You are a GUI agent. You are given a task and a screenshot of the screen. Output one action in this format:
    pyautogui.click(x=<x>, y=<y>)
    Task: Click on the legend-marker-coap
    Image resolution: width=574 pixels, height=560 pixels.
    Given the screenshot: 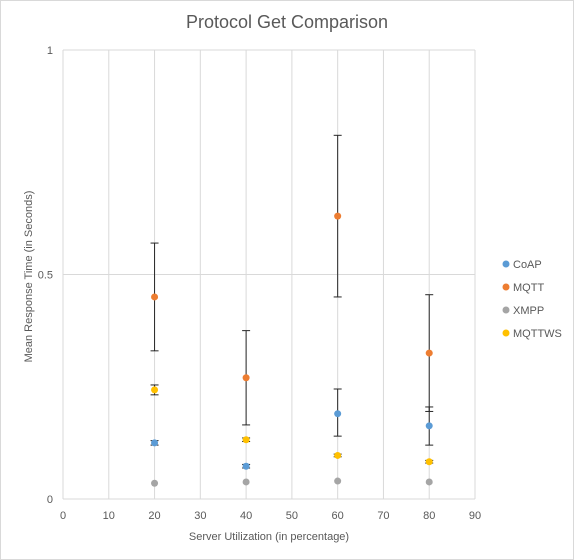 What is the action you would take?
    pyautogui.click(x=506, y=264)
    